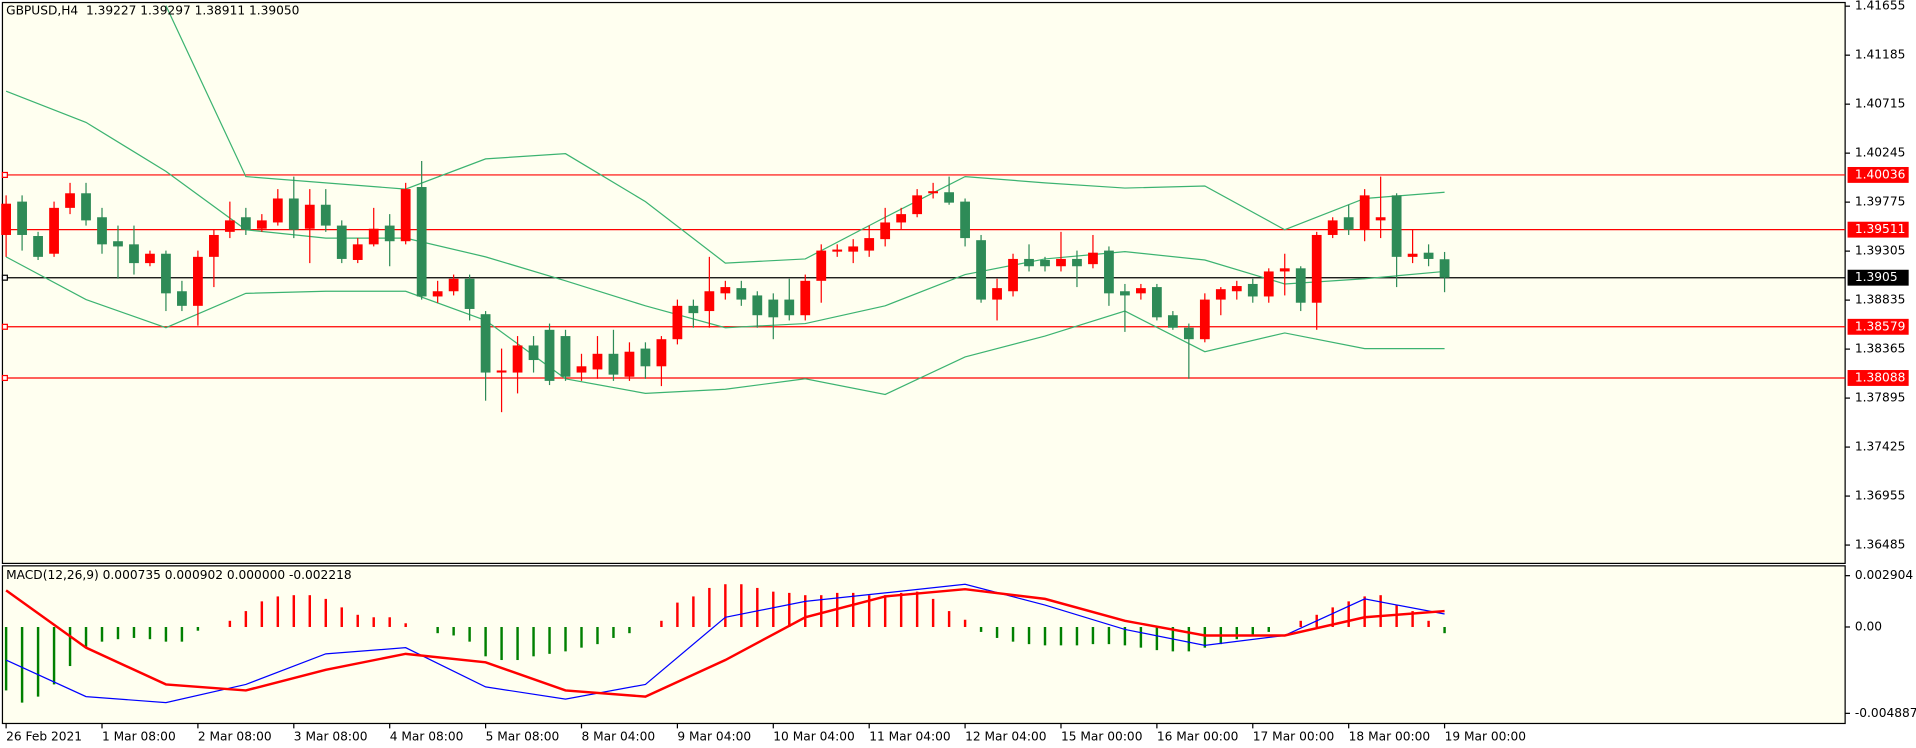 The height and width of the screenshot is (748, 1916). Describe the element at coordinates (1880, 496) in the screenshot. I see `y-tick-label: 1.36955` at that location.